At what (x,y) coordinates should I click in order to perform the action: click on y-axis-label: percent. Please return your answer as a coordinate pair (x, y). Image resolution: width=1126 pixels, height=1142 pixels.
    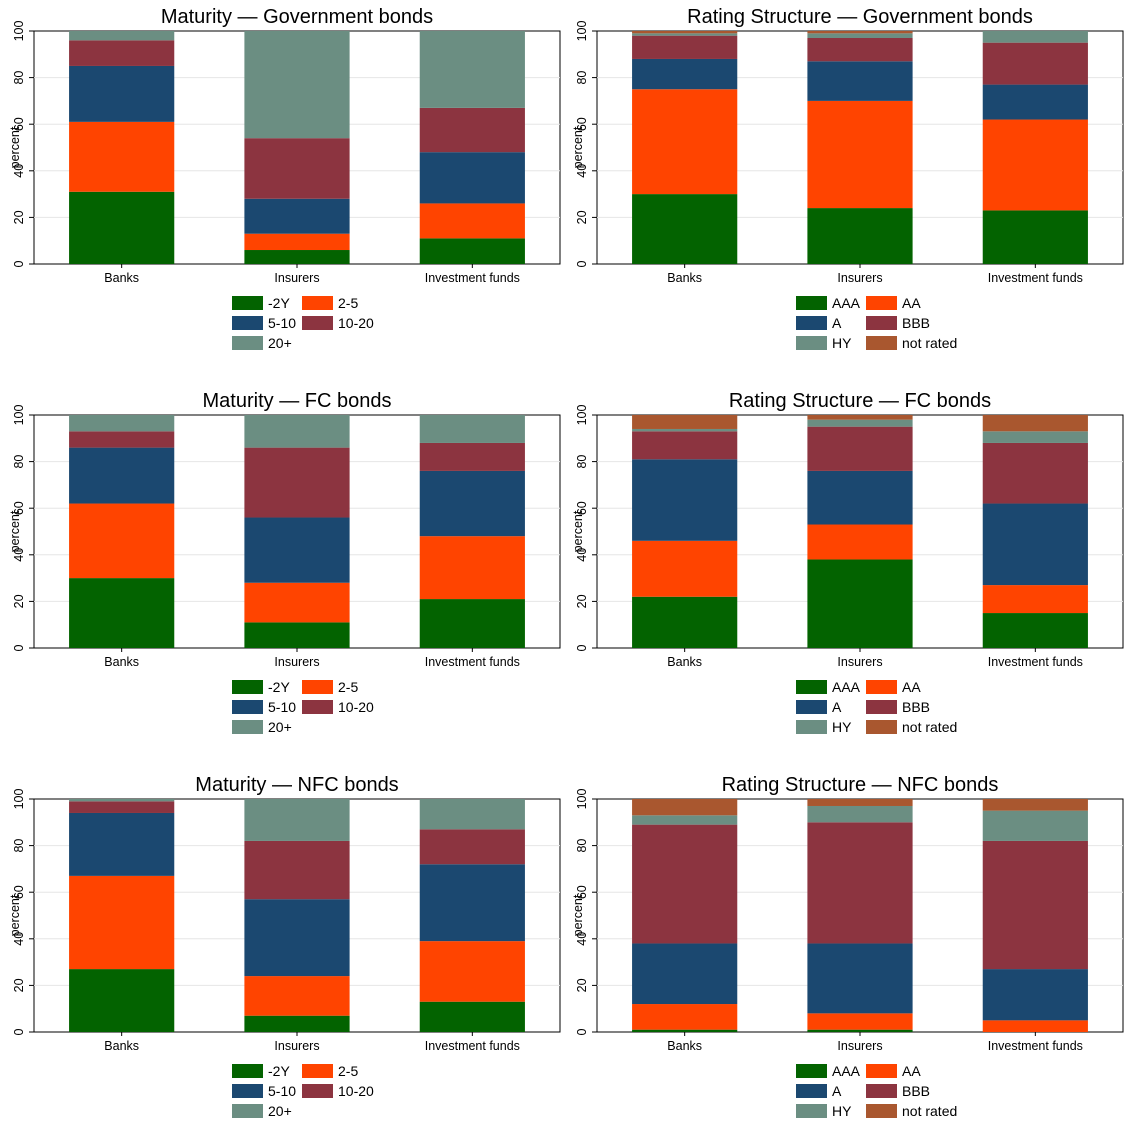
    Looking at the image, I should click on (578, 531).